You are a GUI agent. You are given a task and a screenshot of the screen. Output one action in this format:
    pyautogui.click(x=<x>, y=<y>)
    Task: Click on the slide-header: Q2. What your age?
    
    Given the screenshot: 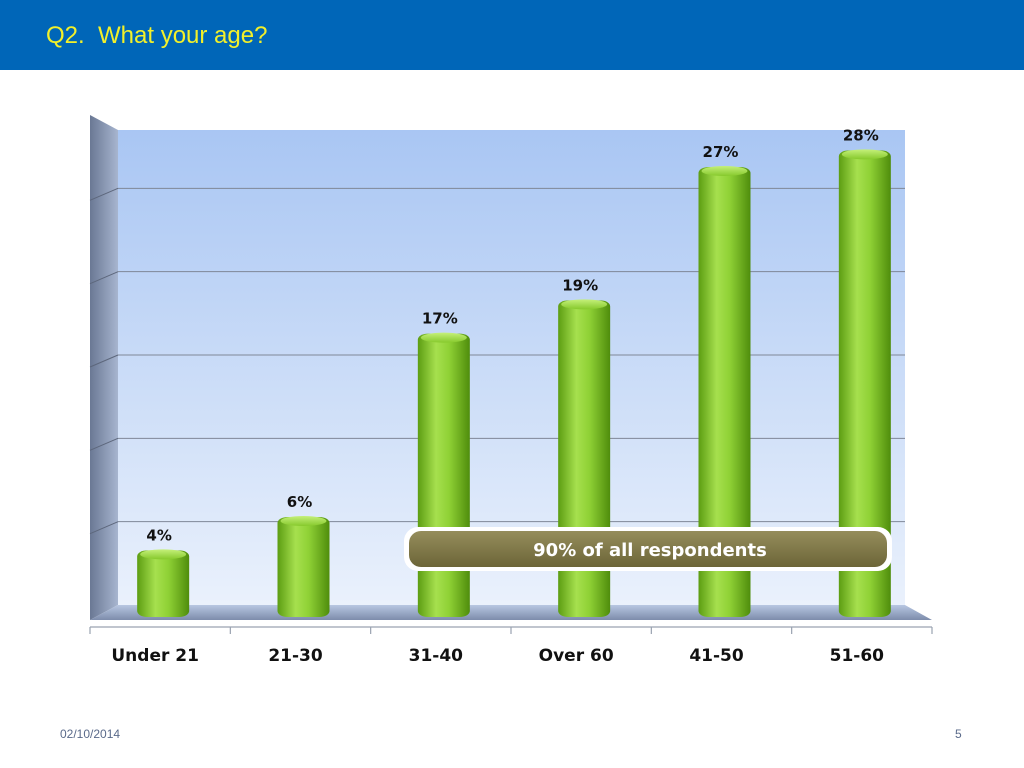 What is the action you would take?
    pyautogui.click(x=512, y=35)
    